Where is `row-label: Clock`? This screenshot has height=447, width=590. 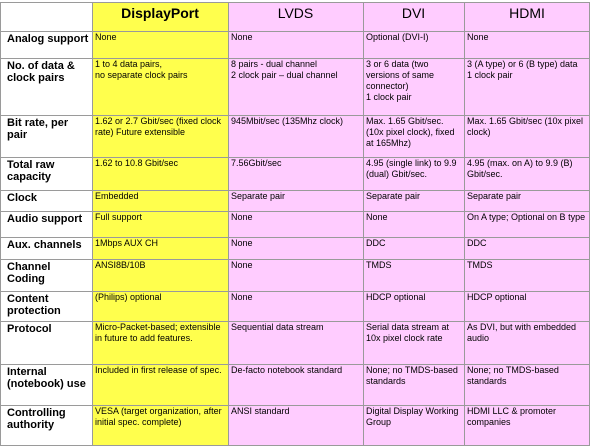 row-label: Clock is located at coordinates (46, 200).